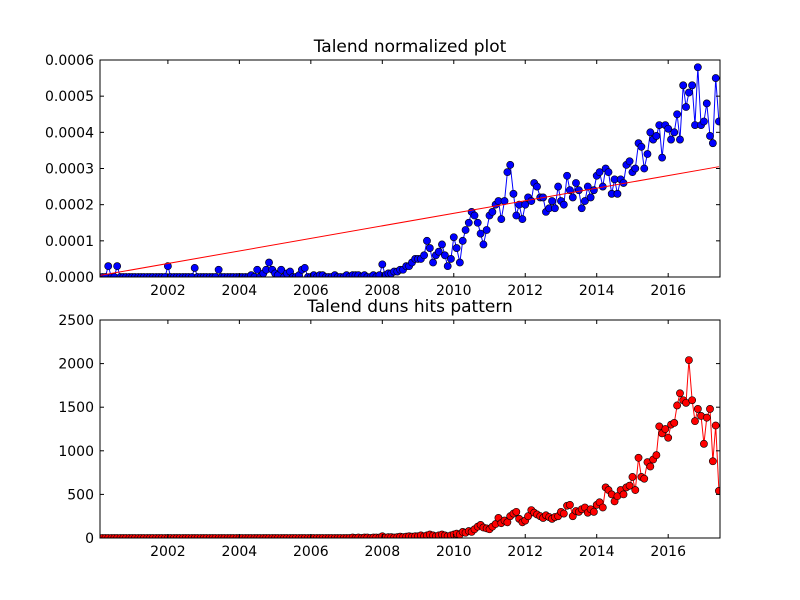 This screenshot has width=800, height=600. Describe the element at coordinates (410, 47) in the screenshot. I see `chart-title: Talend normalized plot` at that location.